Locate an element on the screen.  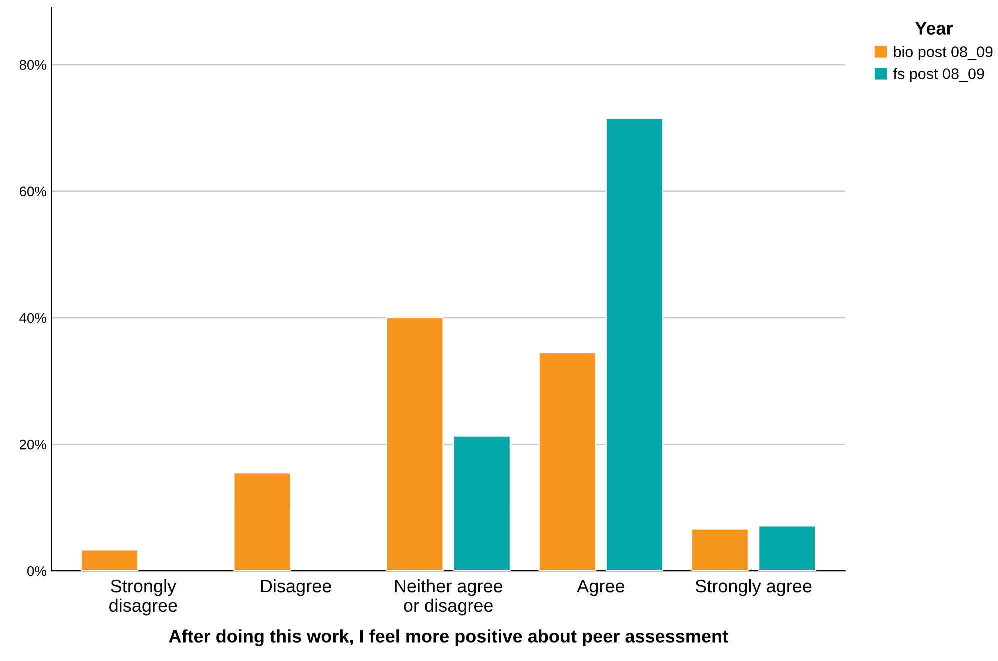
legend-label: bio post 08_09 is located at coordinates (943, 53).